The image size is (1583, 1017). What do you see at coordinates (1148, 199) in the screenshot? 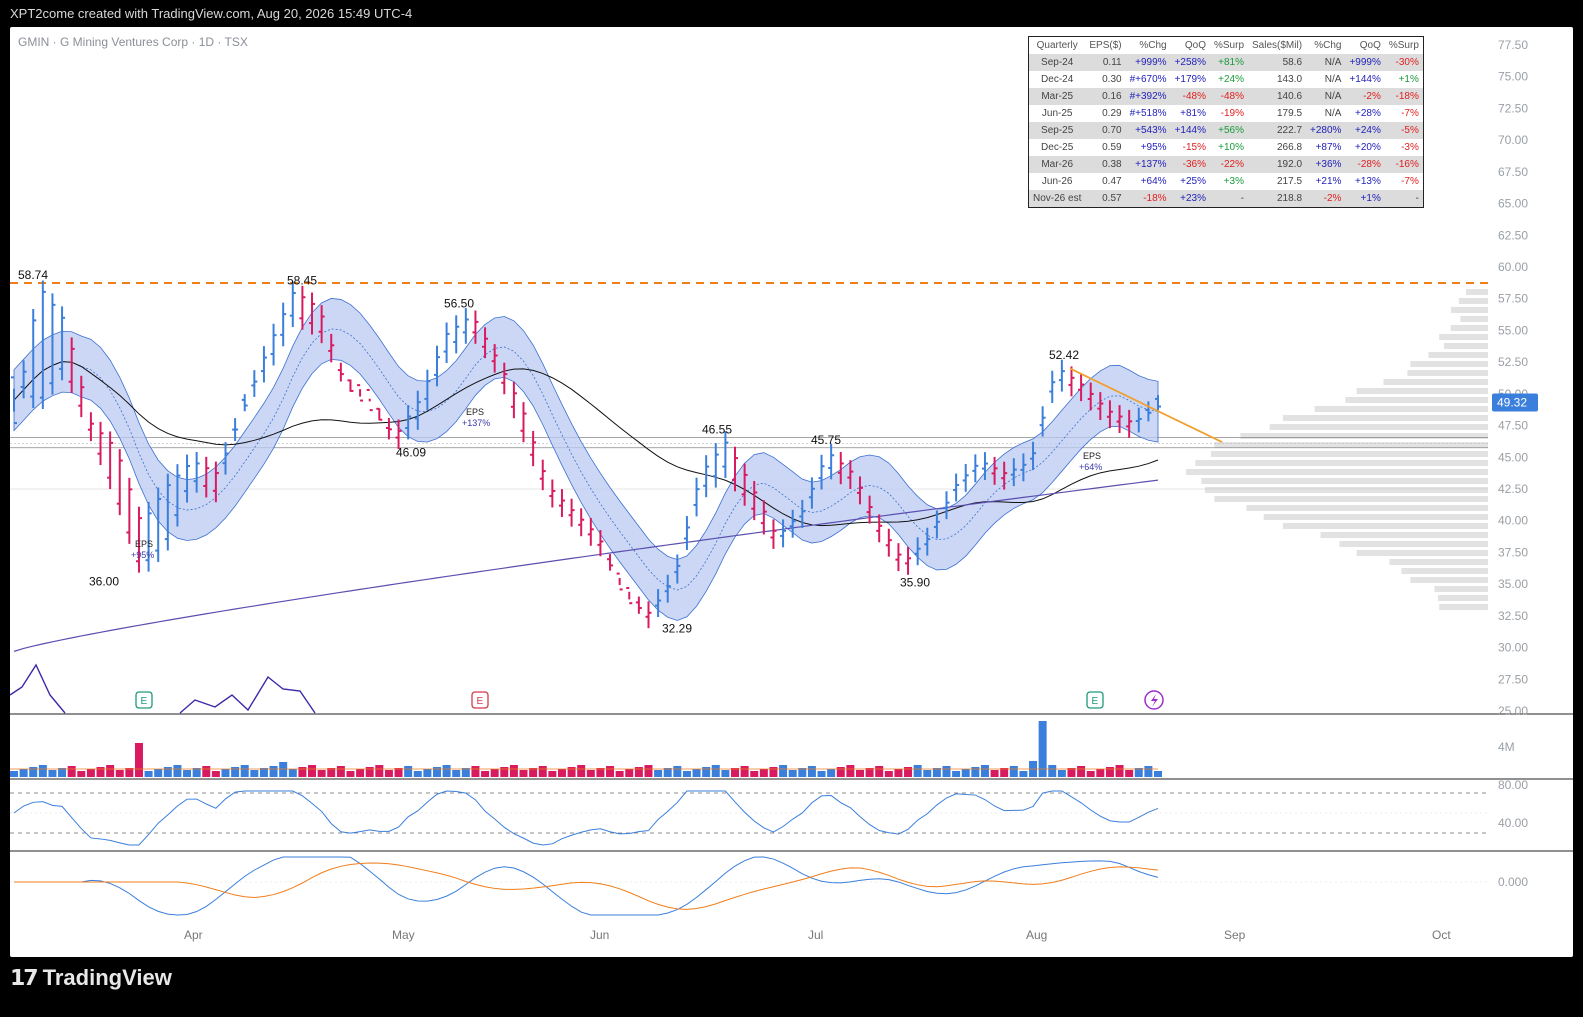
I see `table-cell: -18%` at bounding box center [1148, 199].